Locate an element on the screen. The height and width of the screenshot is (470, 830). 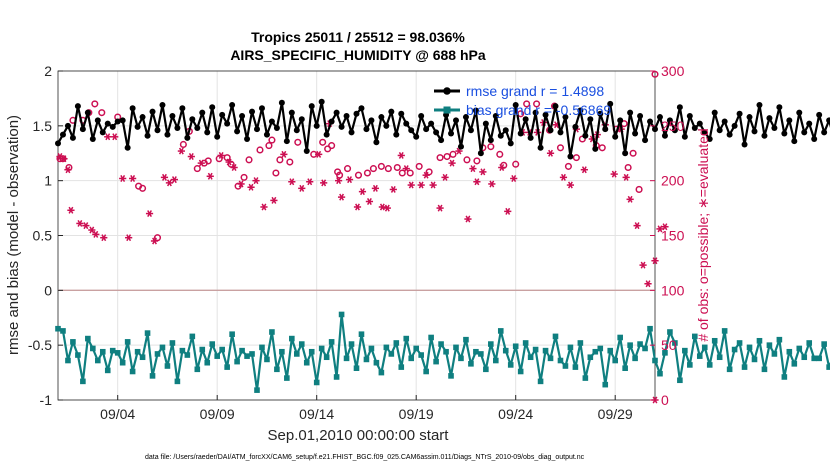
right-y-tick-label: 150 is located at coordinates (673, 236).